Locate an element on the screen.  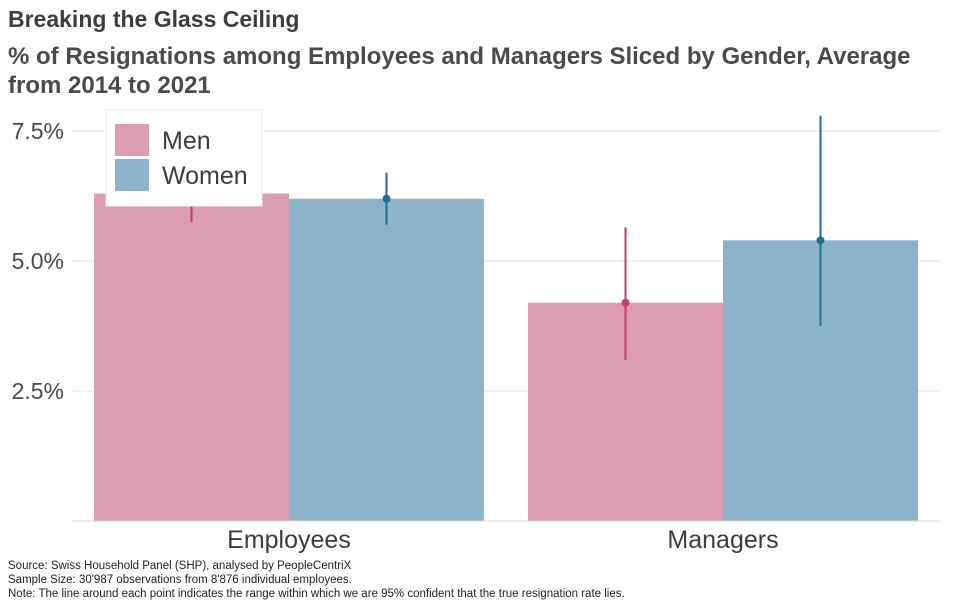
legend-label-men: Men is located at coordinates (186, 141).